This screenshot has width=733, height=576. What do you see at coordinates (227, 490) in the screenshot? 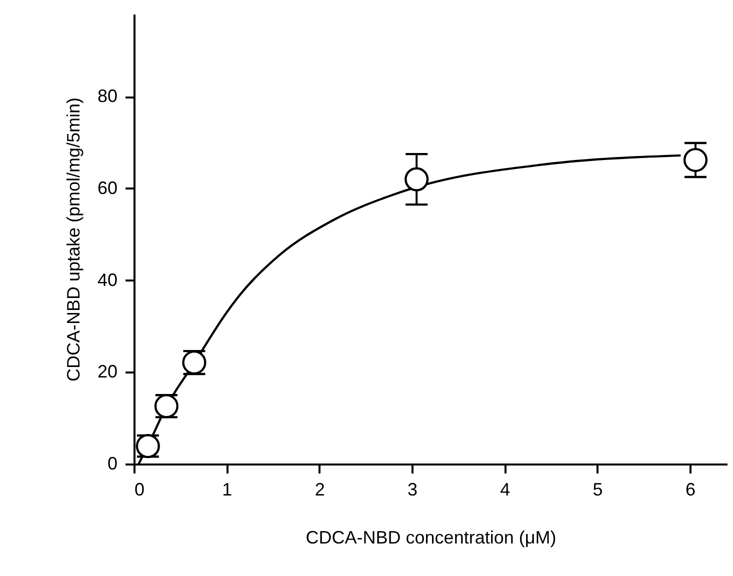
I see `x-tick-label: 1` at bounding box center [227, 490].